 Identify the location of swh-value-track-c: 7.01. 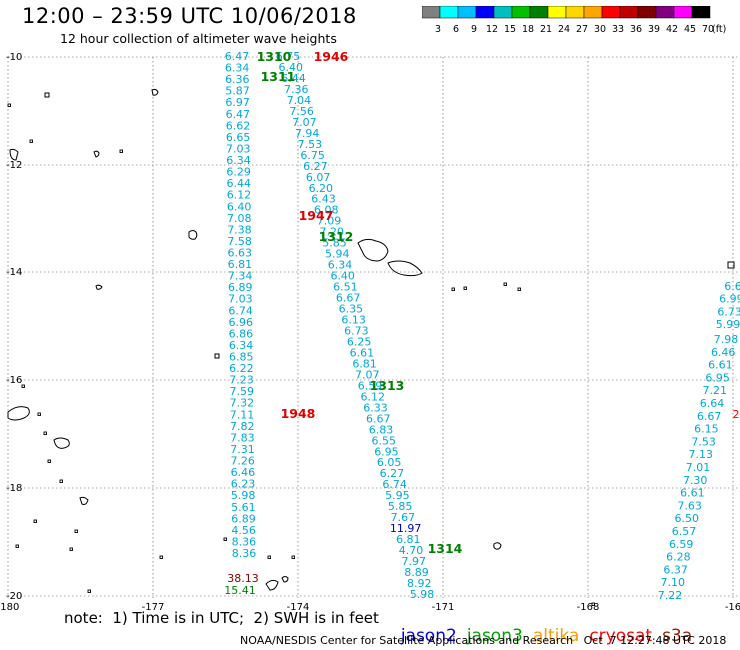
(698, 467).